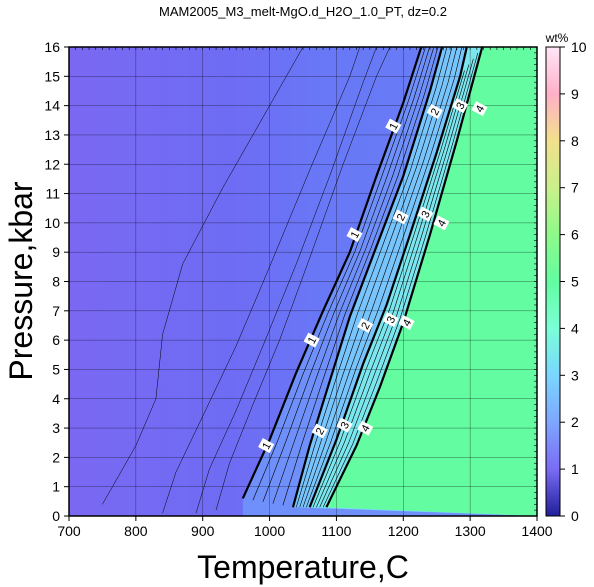 The height and width of the screenshot is (587, 594). What do you see at coordinates (56, 487) in the screenshot?
I see `y-tick-label: 1` at bounding box center [56, 487].